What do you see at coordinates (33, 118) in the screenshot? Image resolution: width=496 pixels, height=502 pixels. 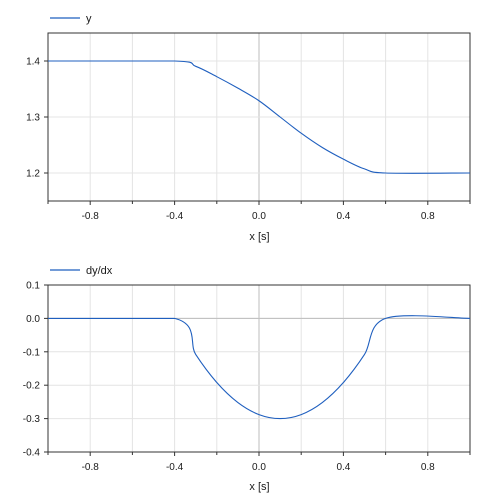 I see `y-tick-label: 1.3` at bounding box center [33, 118].